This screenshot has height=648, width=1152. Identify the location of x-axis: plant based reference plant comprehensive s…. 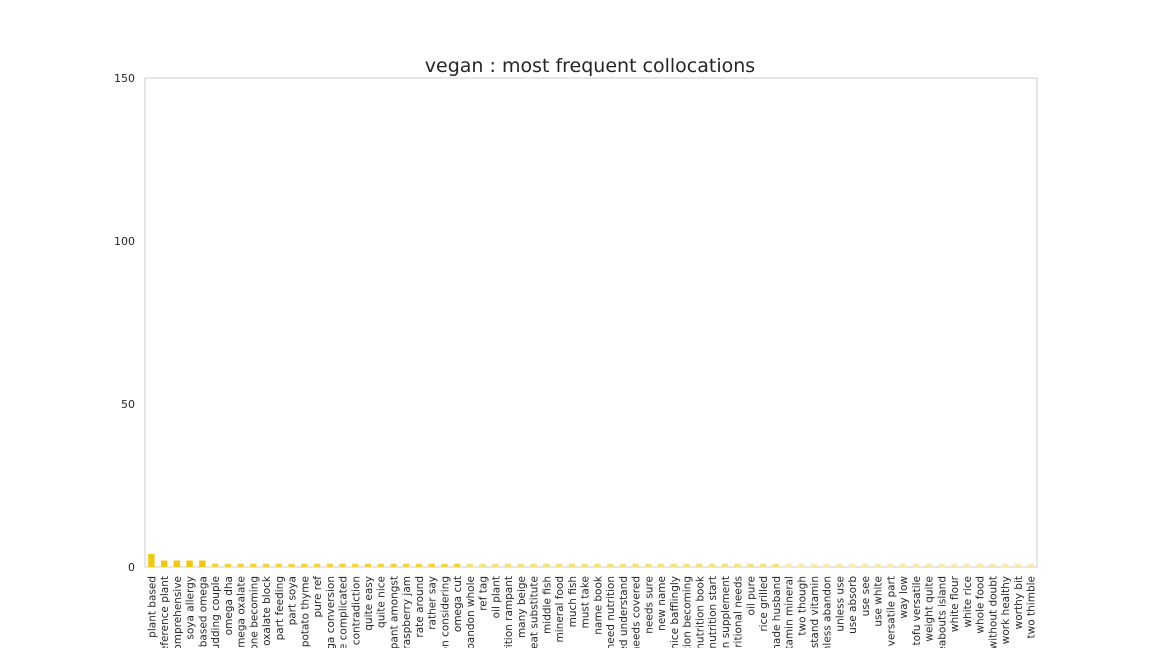
(591, 611).